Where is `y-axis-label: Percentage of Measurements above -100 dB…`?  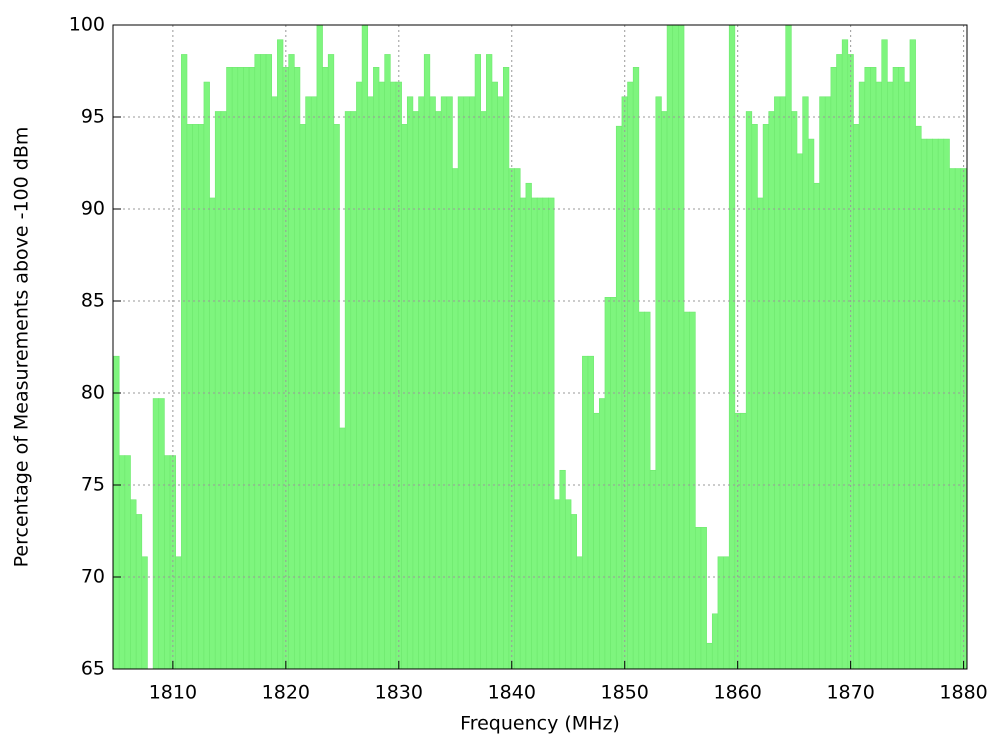 y-axis-label: Percentage of Measurements above -100 dB… is located at coordinates (22, 347).